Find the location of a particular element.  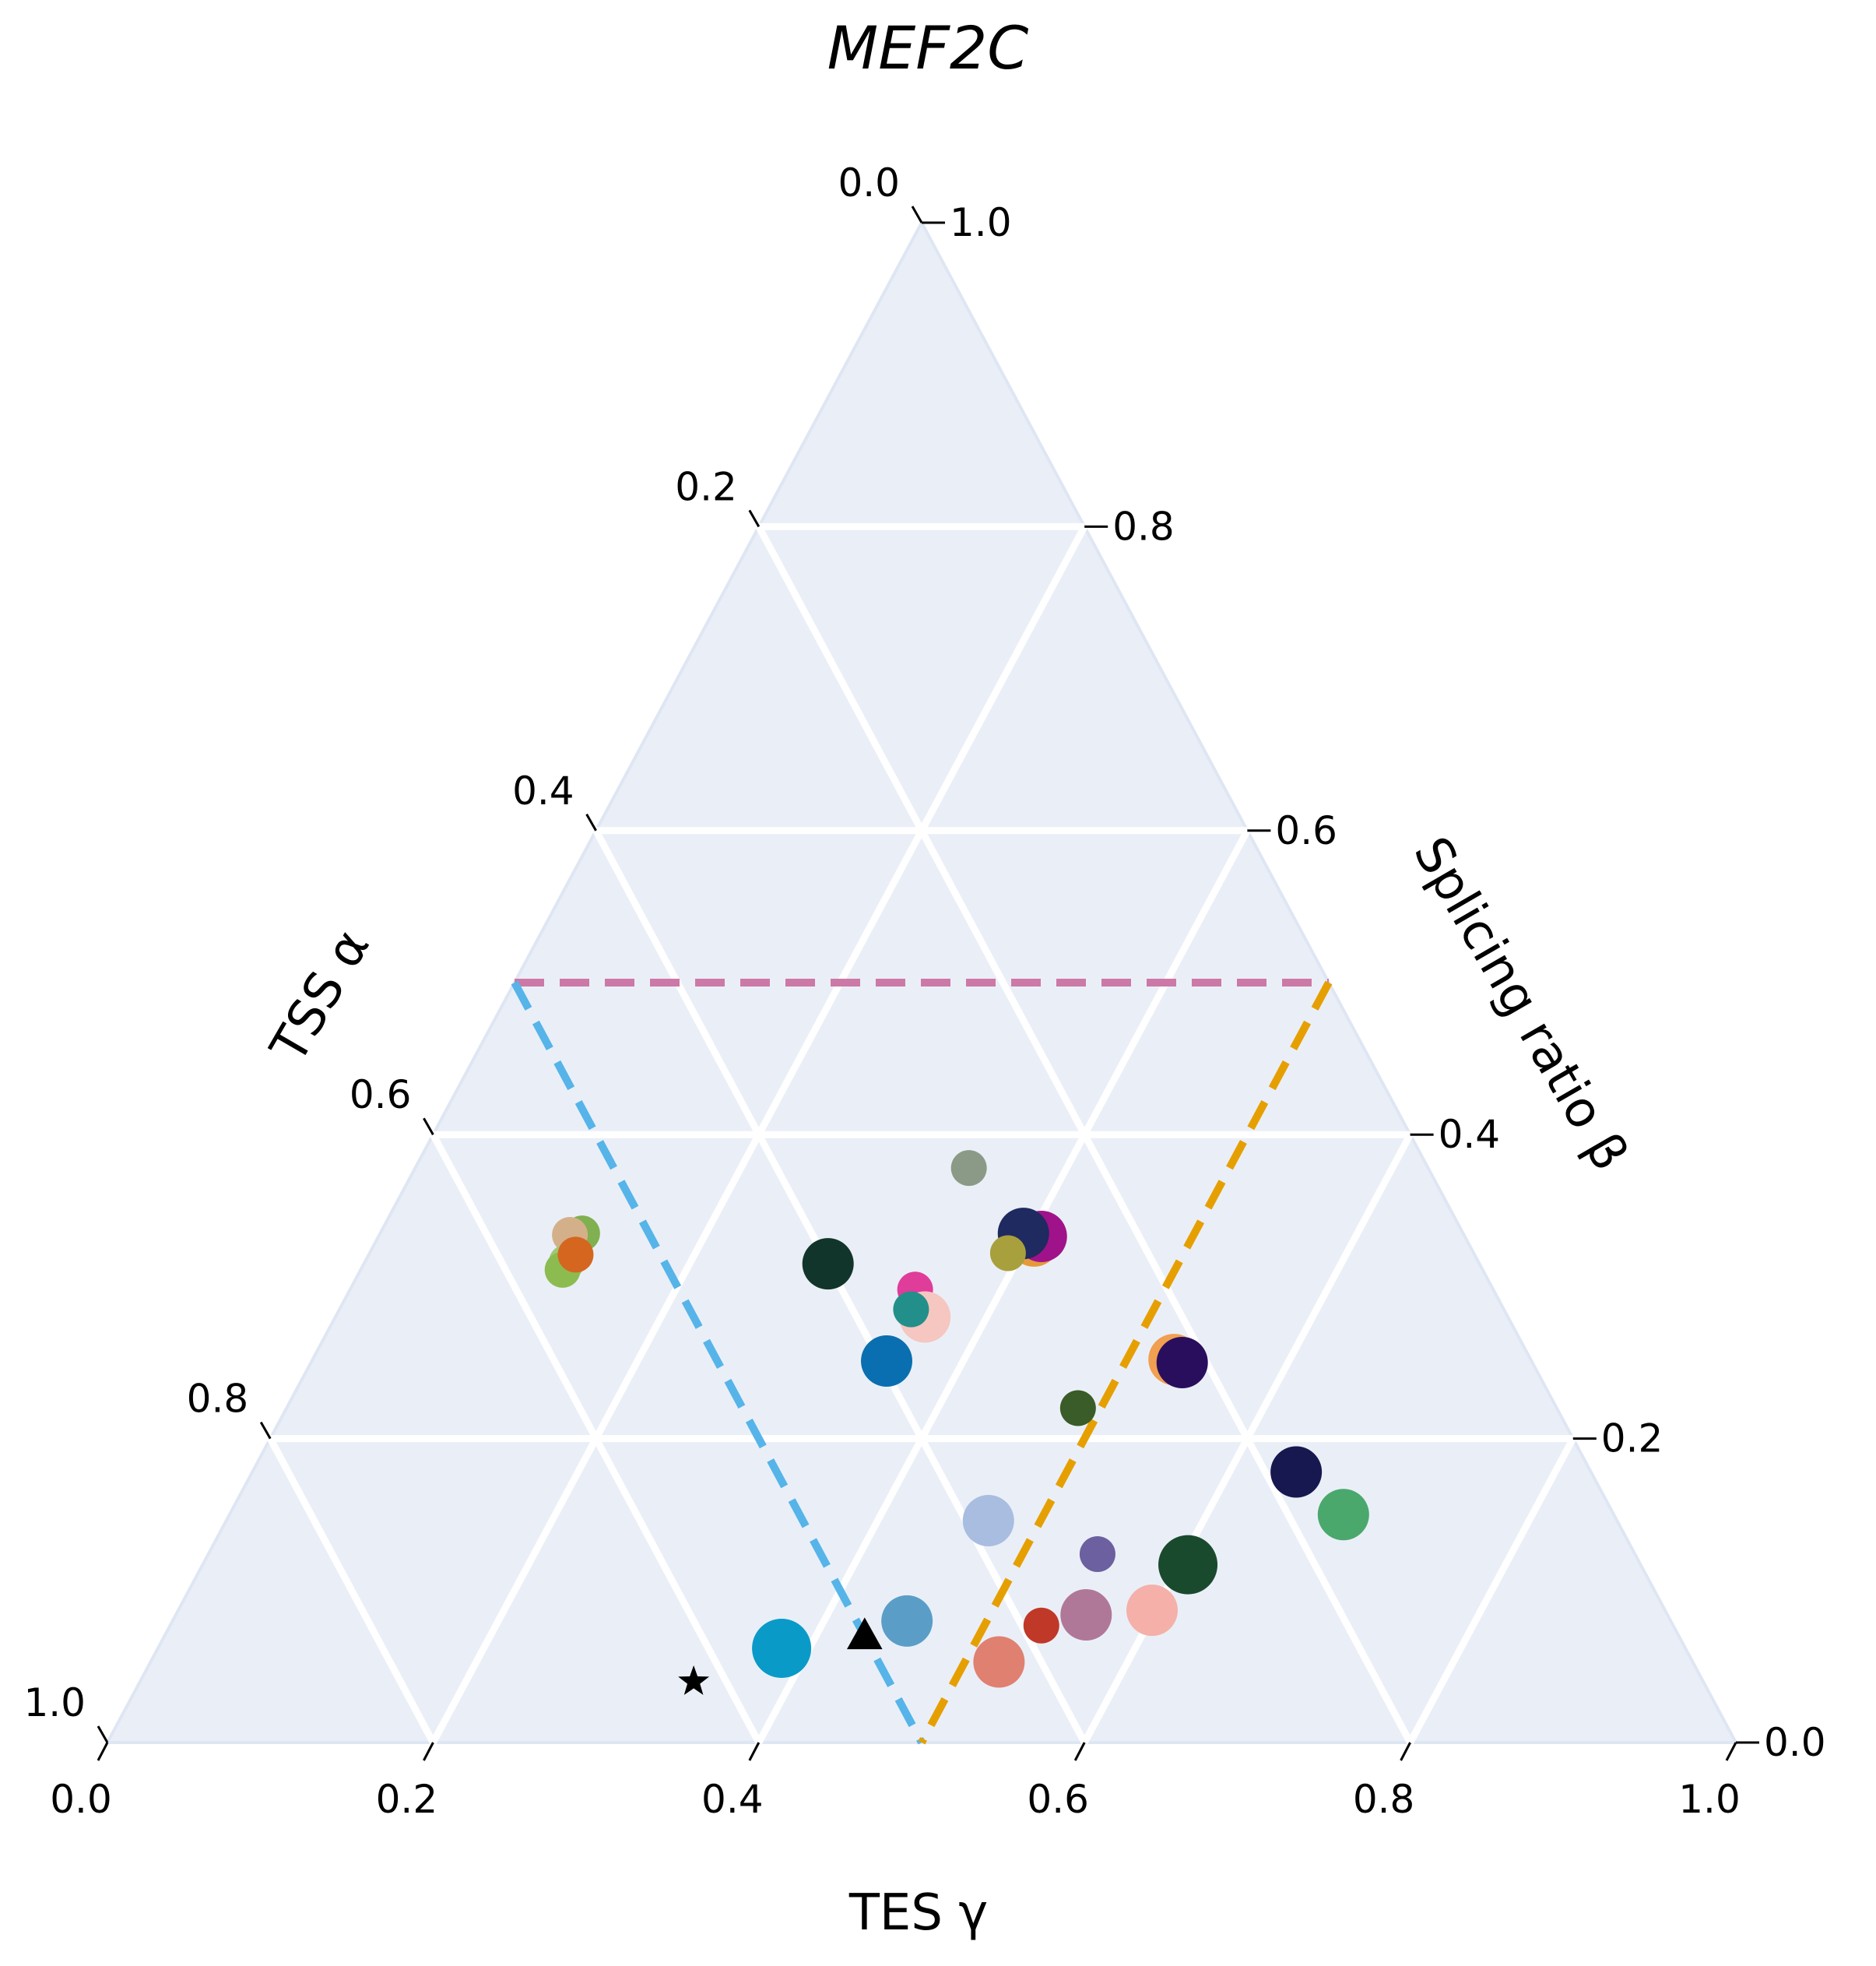

tss-axis-label: TSS α is located at coordinates (320, 996).